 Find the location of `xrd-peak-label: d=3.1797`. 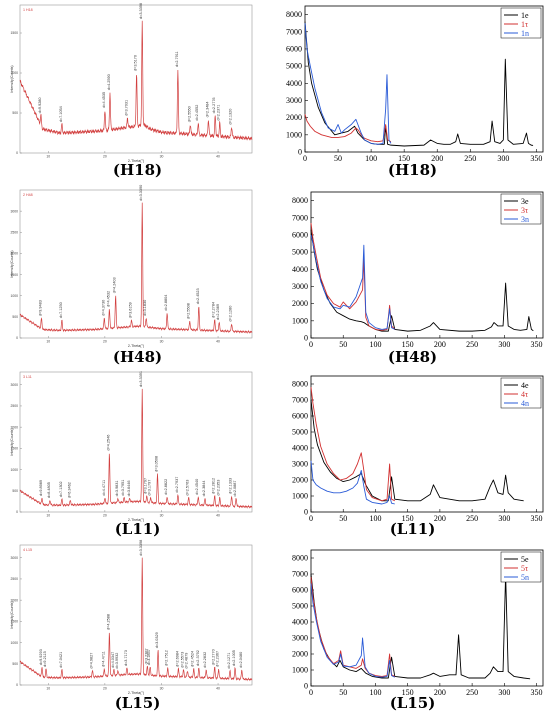

xrd-peak-label: d=3.1797 is located at coordinates (150, 488).